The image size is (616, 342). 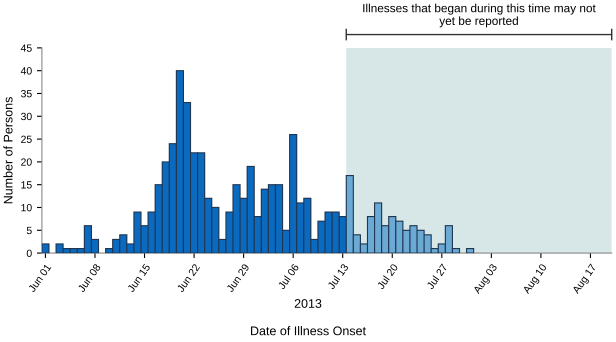 What do you see at coordinates (29, 230) in the screenshot?
I see `y-tick-label: 5` at bounding box center [29, 230].